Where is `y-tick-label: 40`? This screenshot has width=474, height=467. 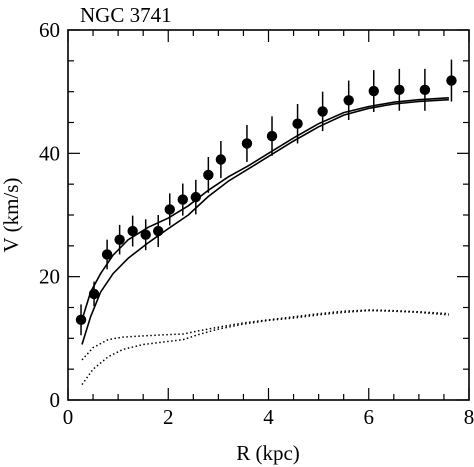
y-tick-label: 40 is located at coordinates (49, 153).